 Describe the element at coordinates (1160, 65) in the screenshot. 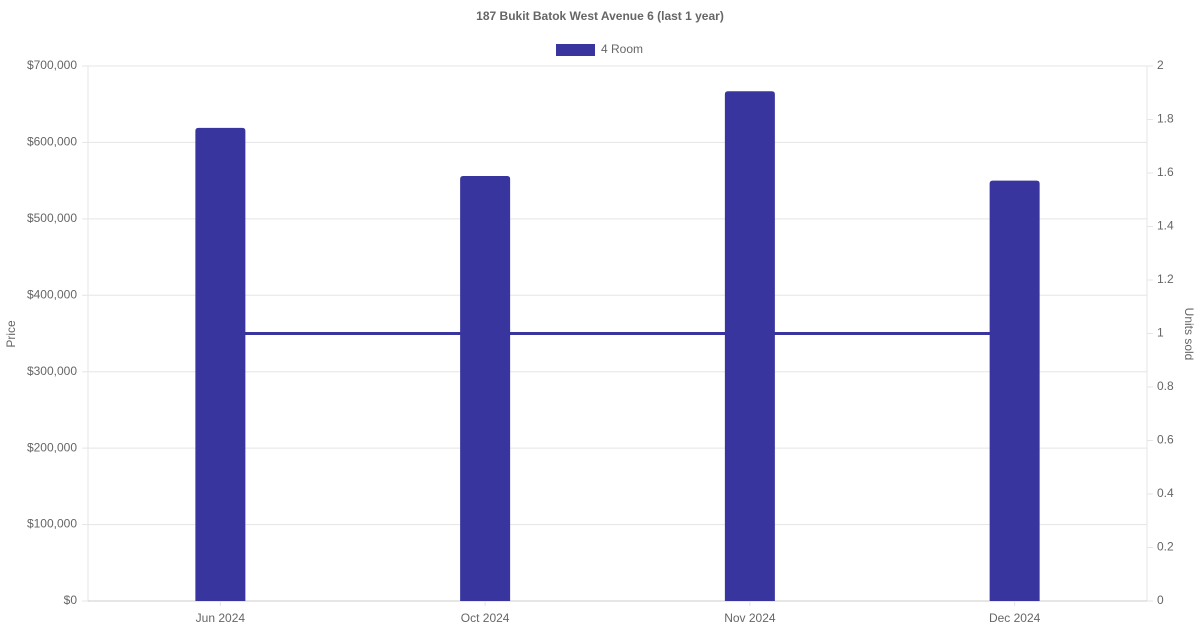

I see `y2-tick-label: 2` at that location.